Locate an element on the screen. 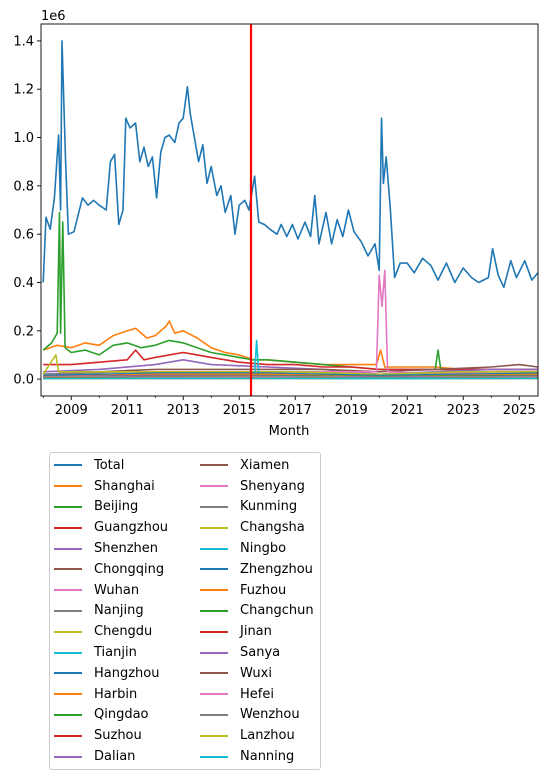  legend-item: Shenzhen is located at coordinates (111, 548).